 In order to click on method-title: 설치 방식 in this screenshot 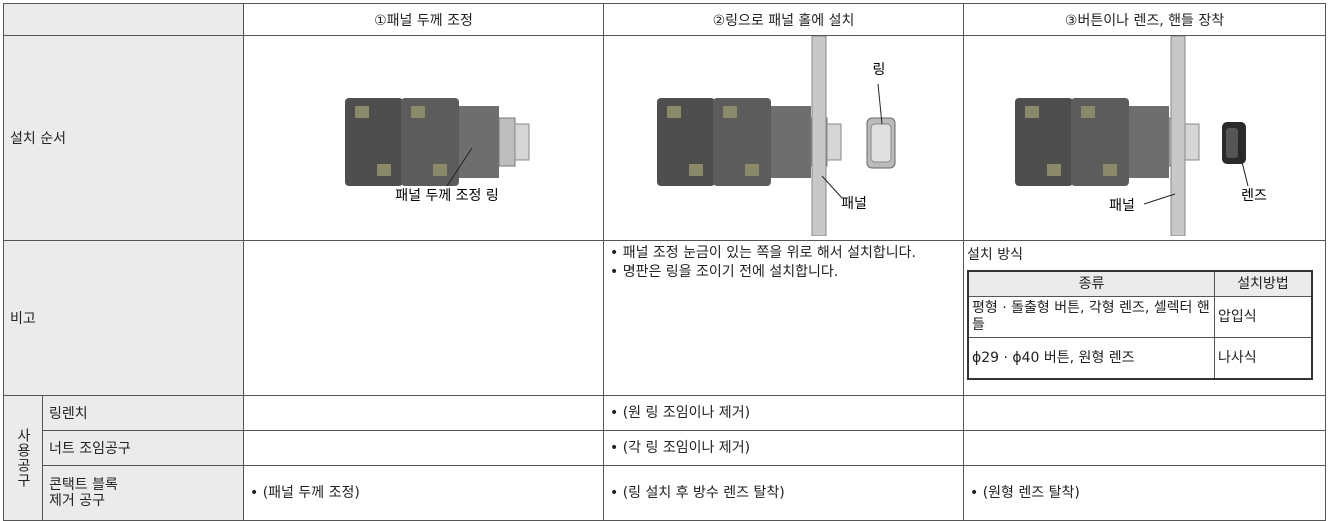, I will do `click(995, 255)`.